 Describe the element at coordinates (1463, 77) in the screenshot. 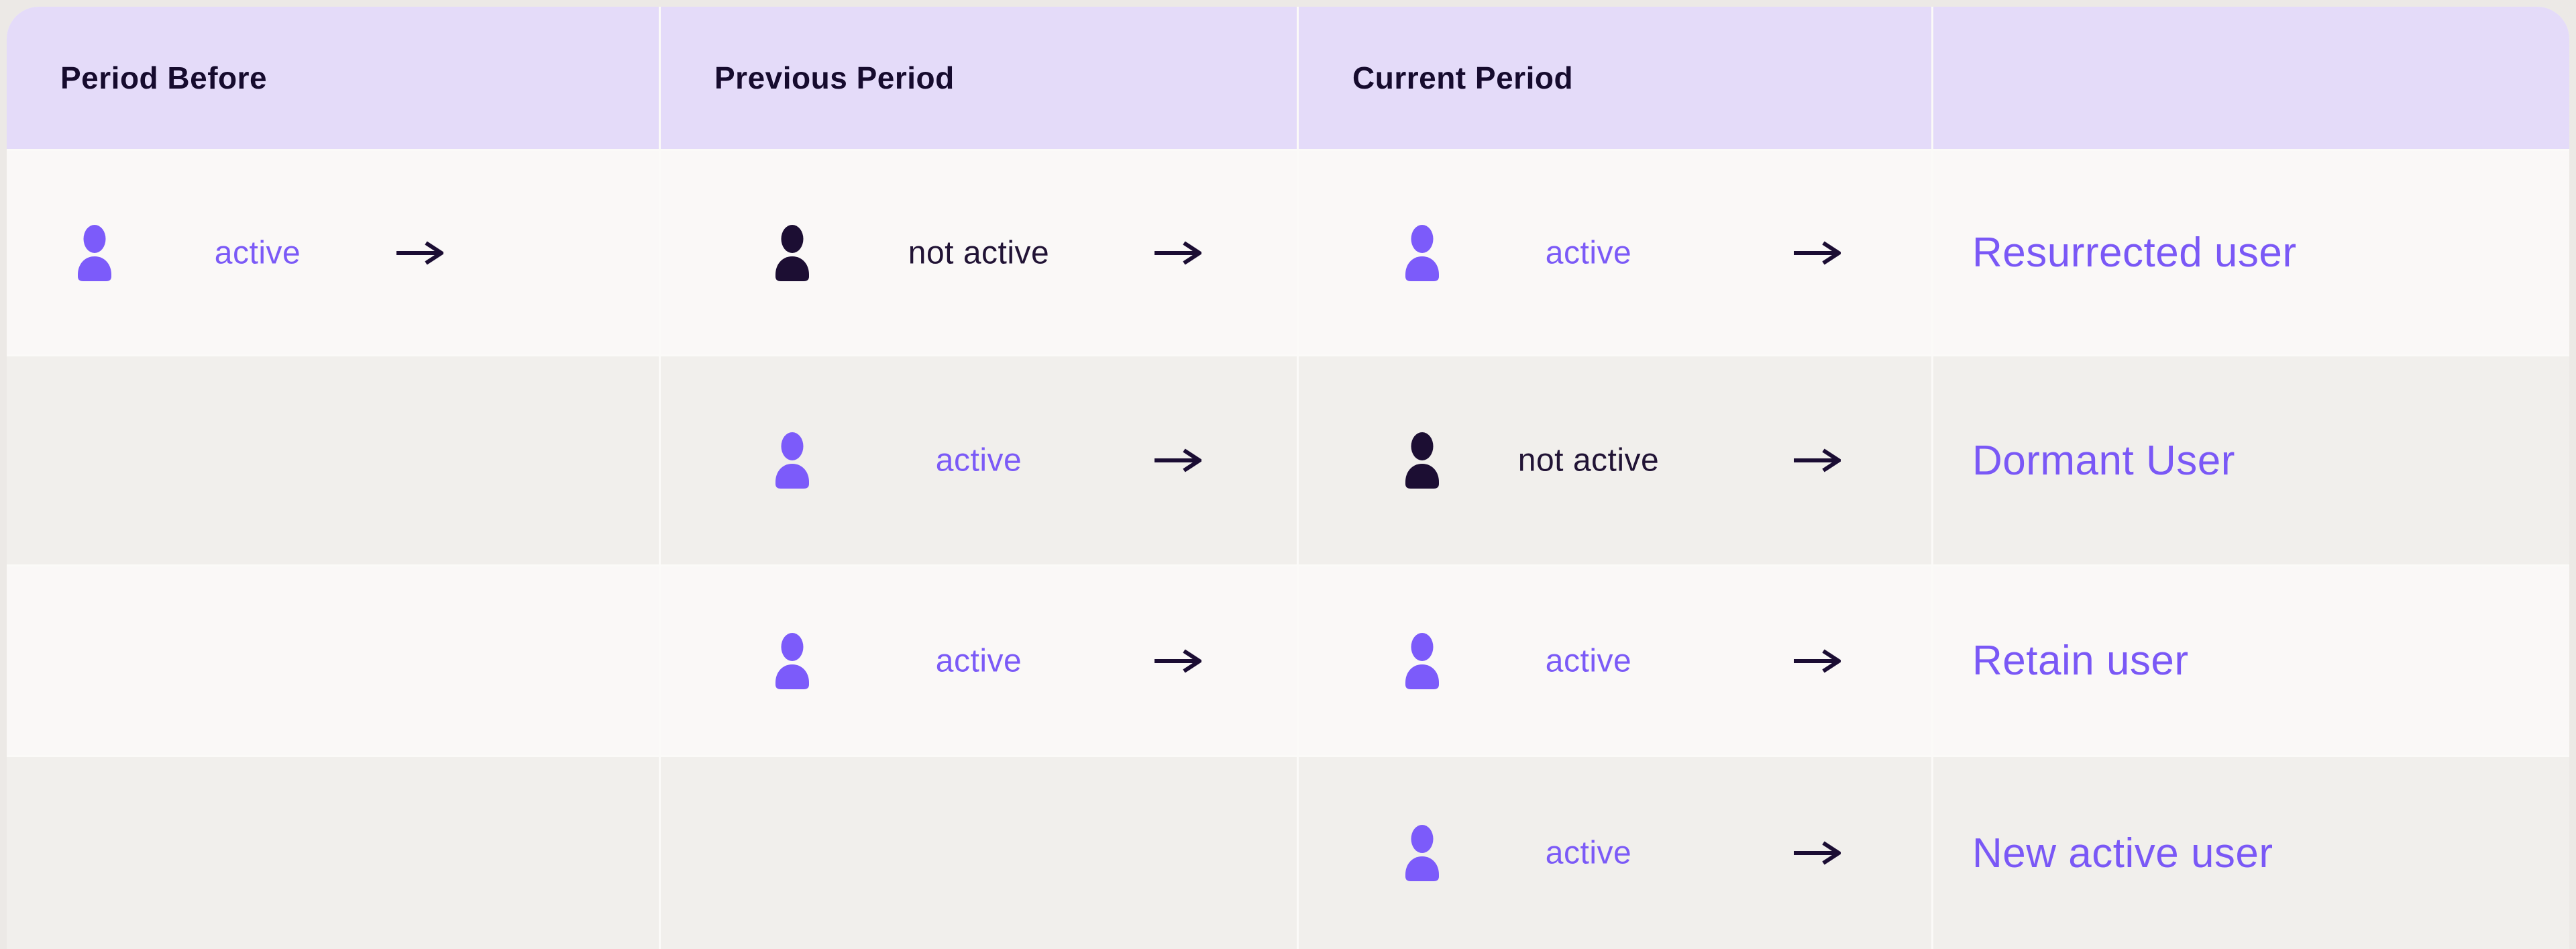

I see `column-header-label: Current Period` at that location.